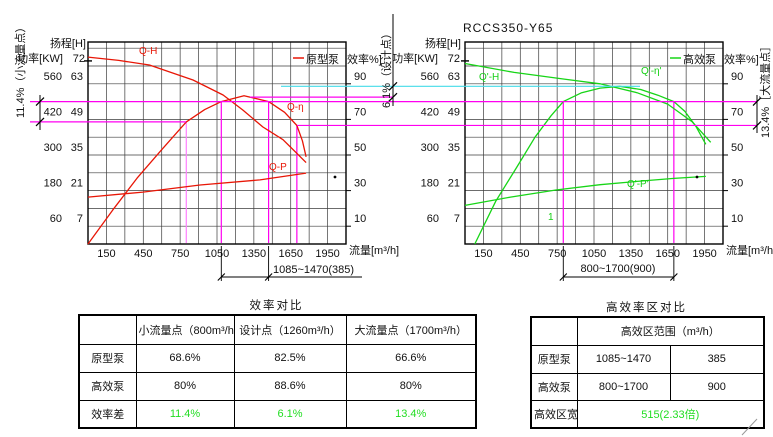 The image size is (773, 437). Describe the element at coordinates (77, 184) in the screenshot. I see `head-tick-label: 21` at that location.